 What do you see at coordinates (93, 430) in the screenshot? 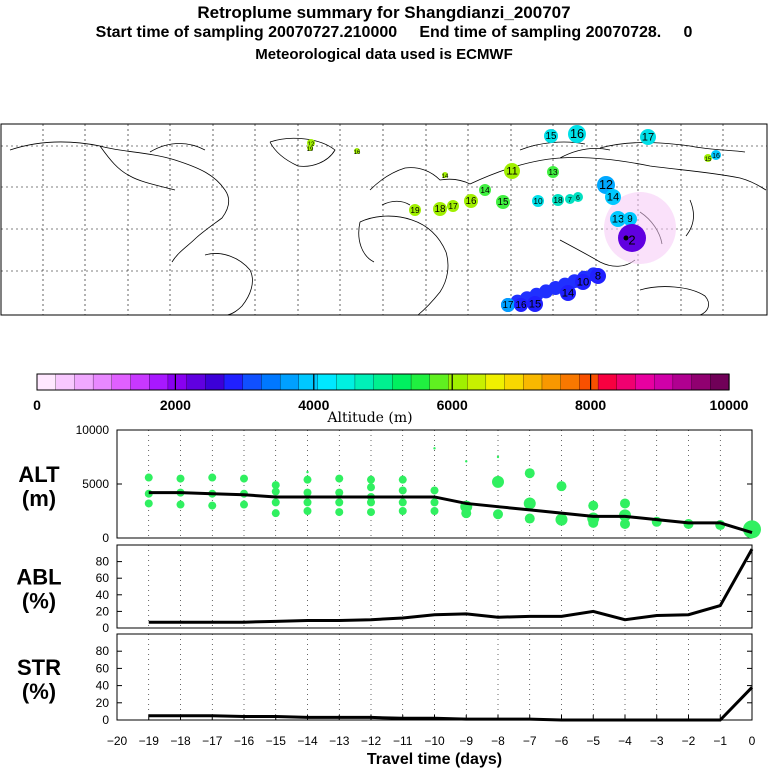
I see `y-tick-label: 10000` at bounding box center [93, 430].